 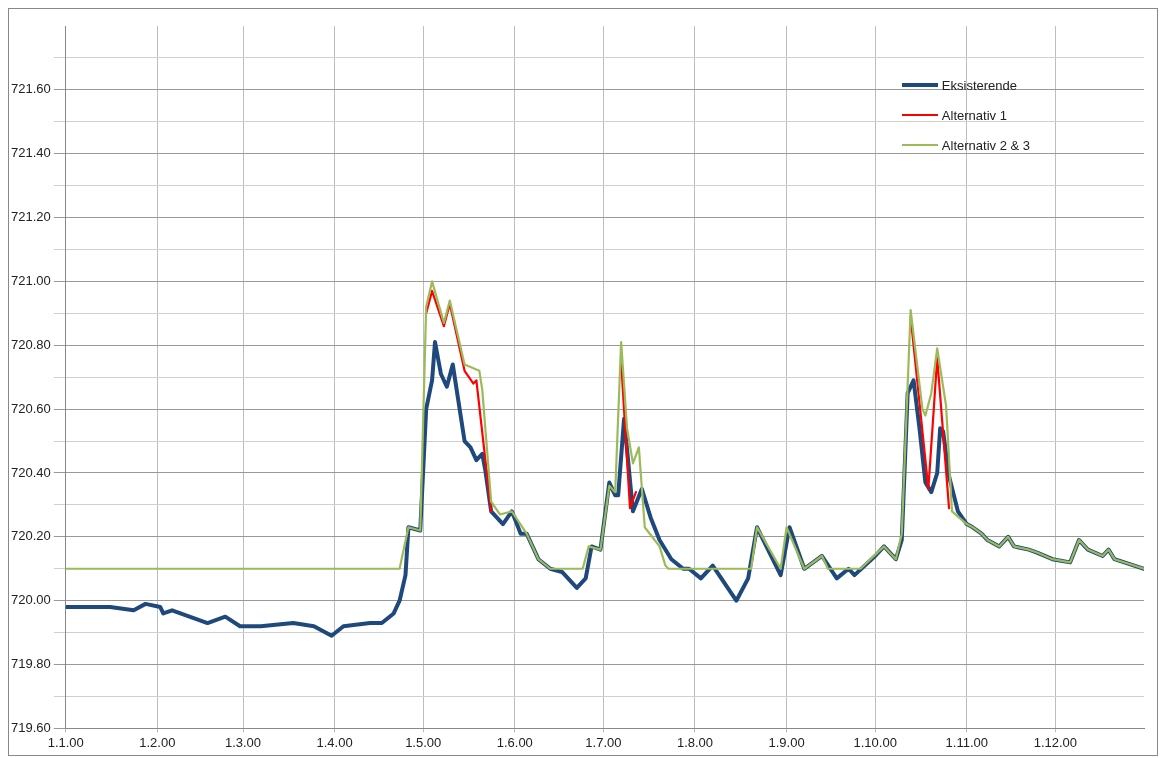 I want to click on x-tick-label: 1.9.00, so click(x=786, y=742).